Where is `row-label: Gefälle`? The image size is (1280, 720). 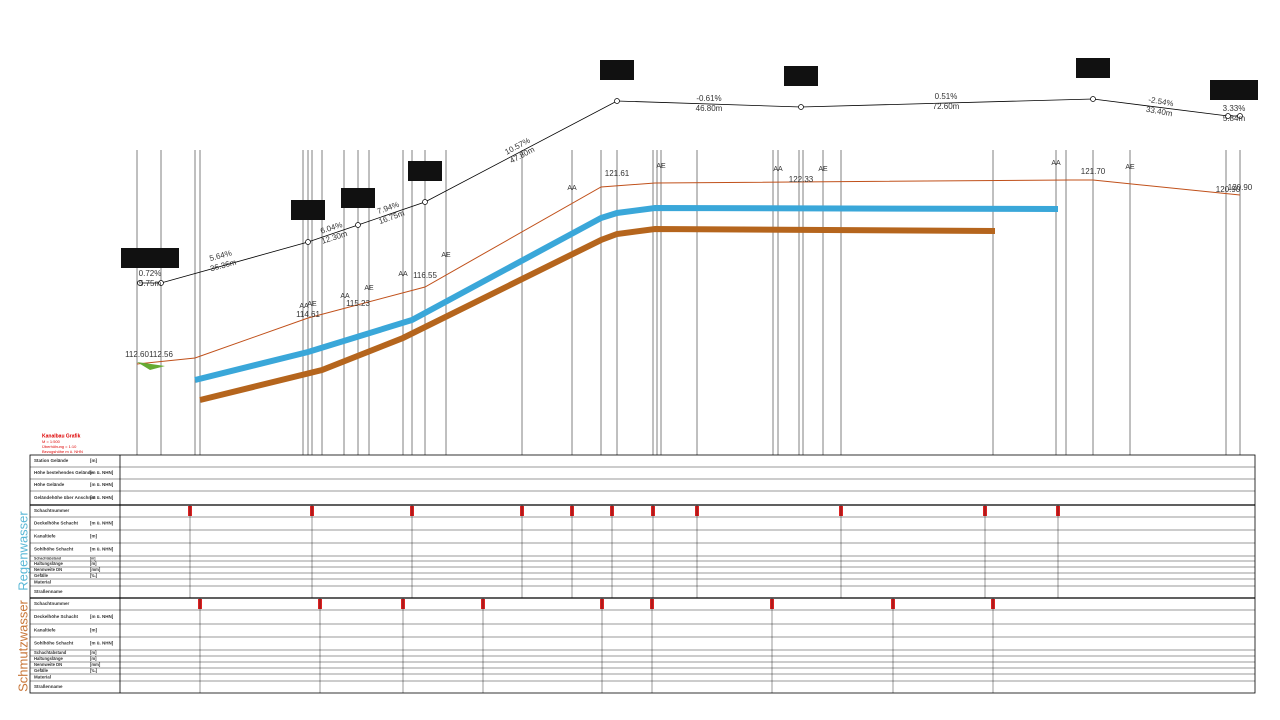
row-label: Gefälle is located at coordinates (41, 575).